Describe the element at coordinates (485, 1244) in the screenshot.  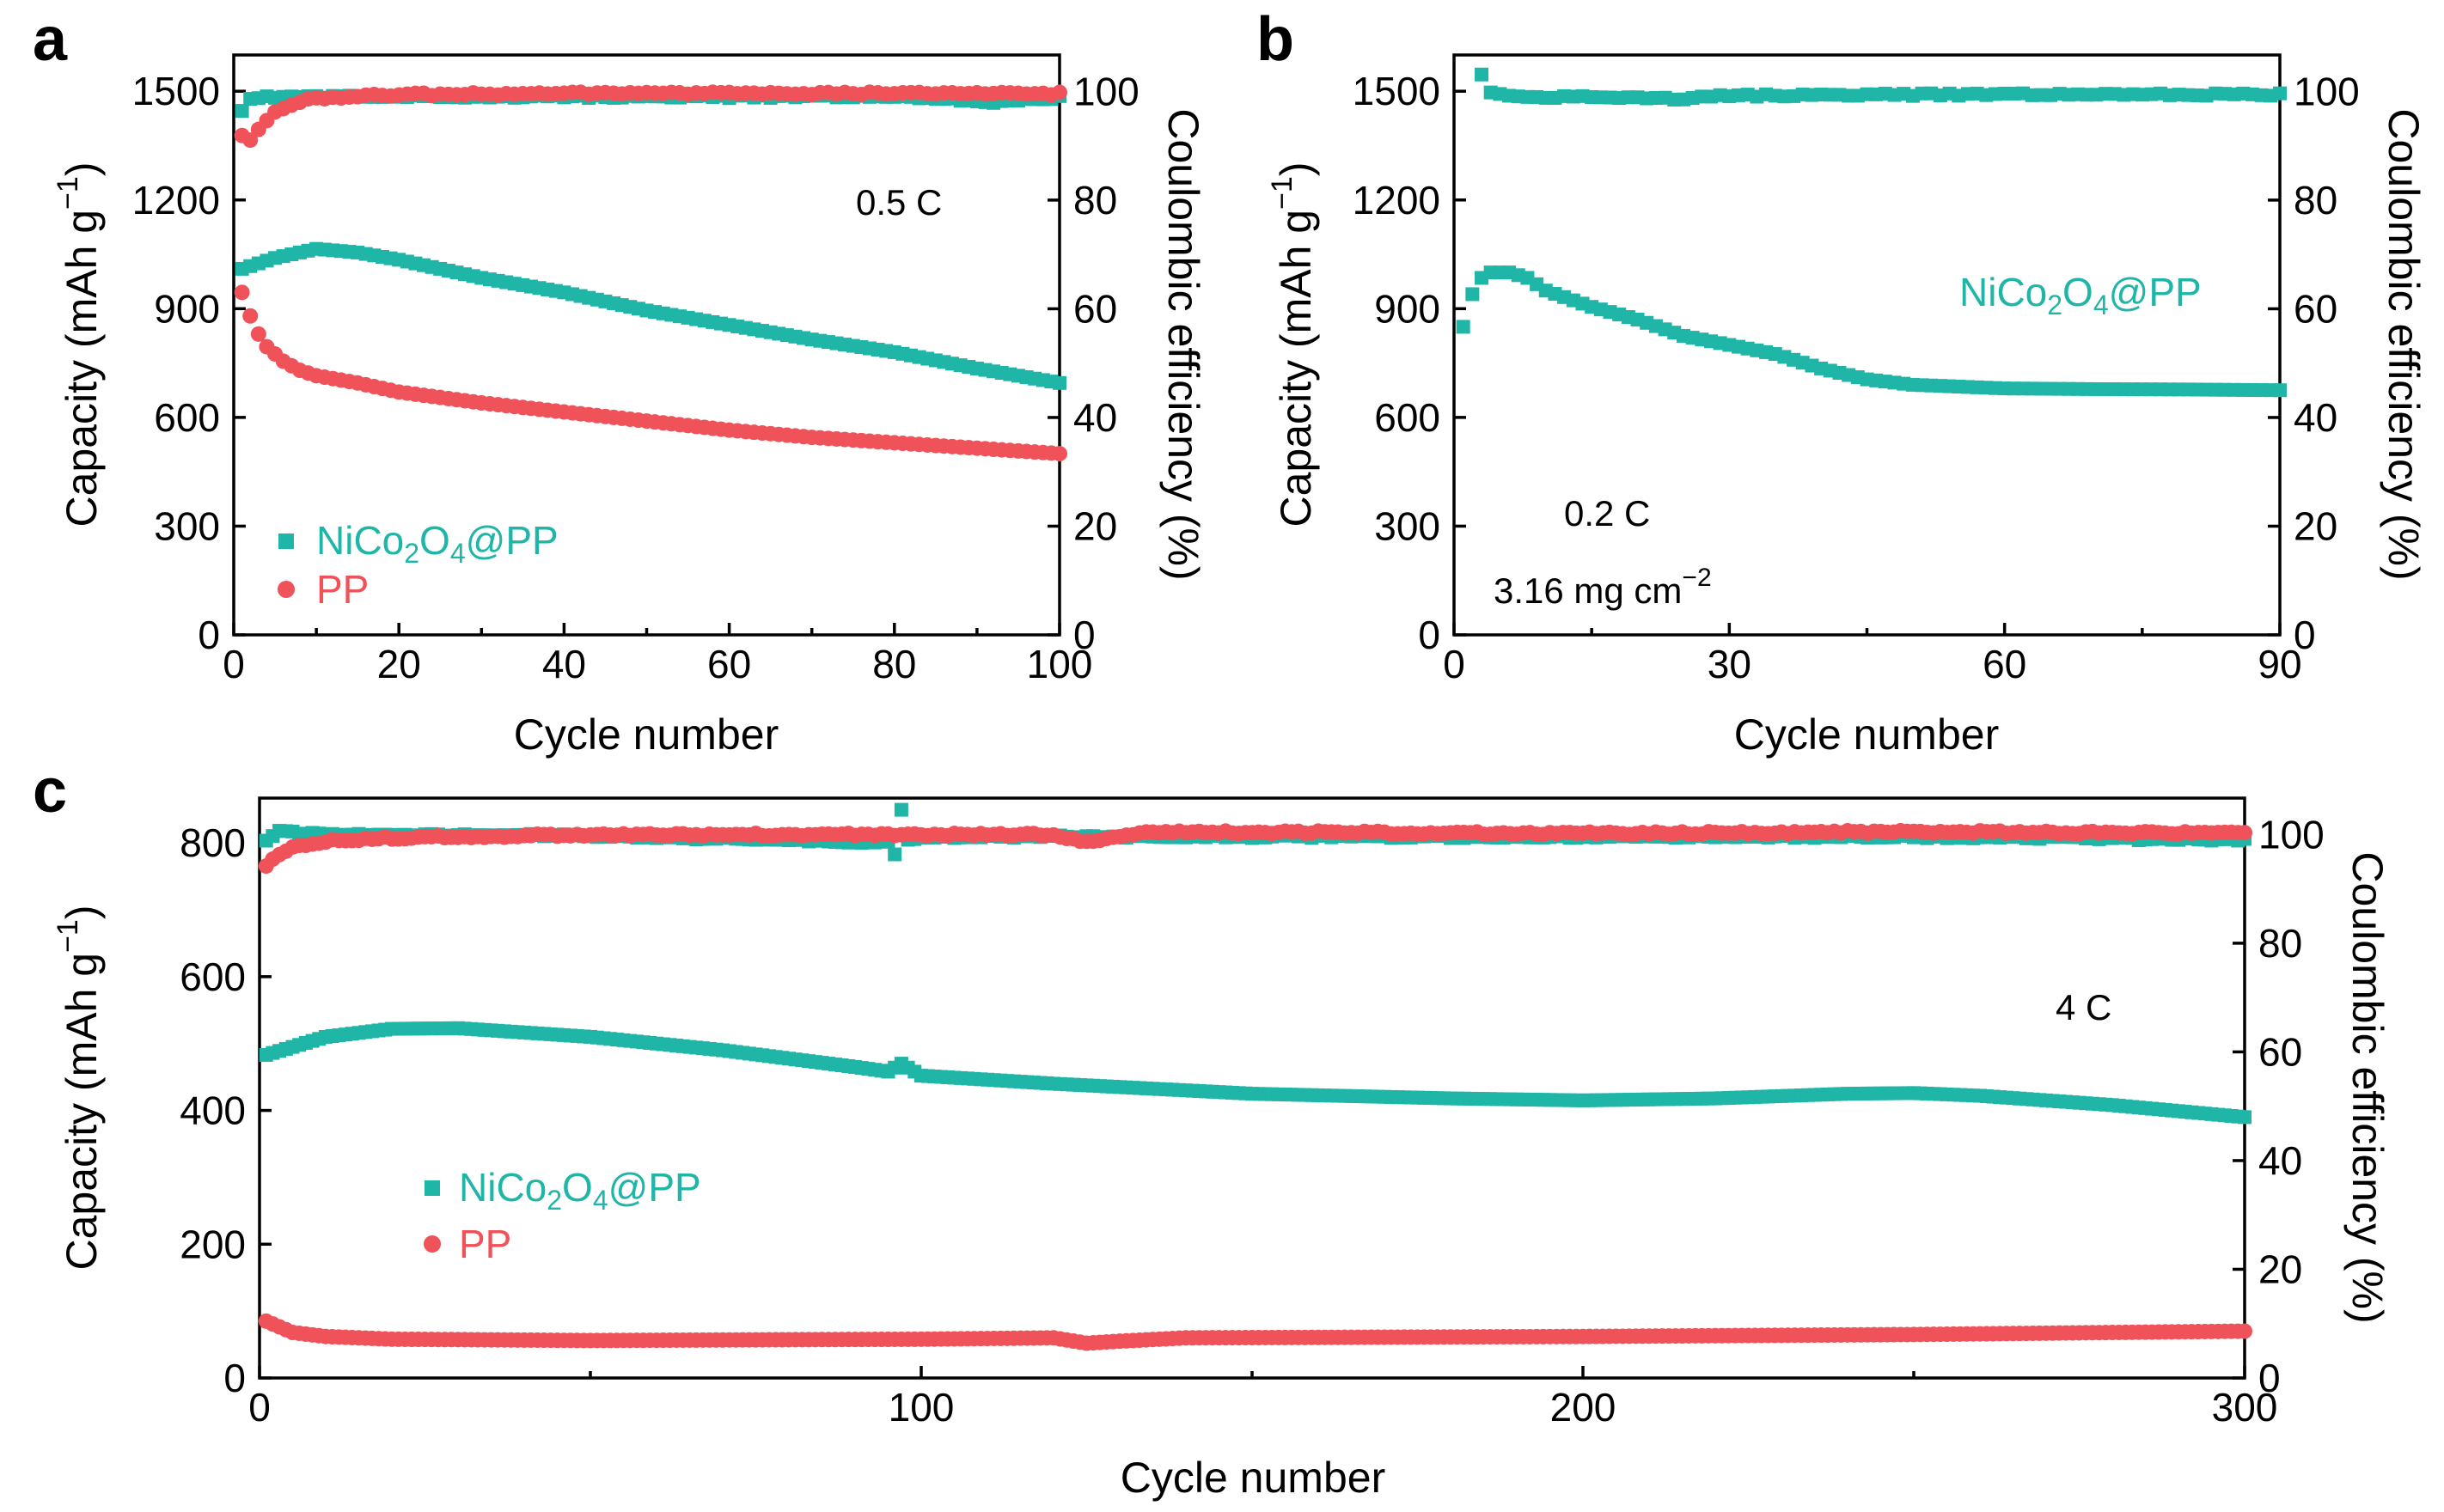
I see `legend-label-pp-c: PP` at that location.